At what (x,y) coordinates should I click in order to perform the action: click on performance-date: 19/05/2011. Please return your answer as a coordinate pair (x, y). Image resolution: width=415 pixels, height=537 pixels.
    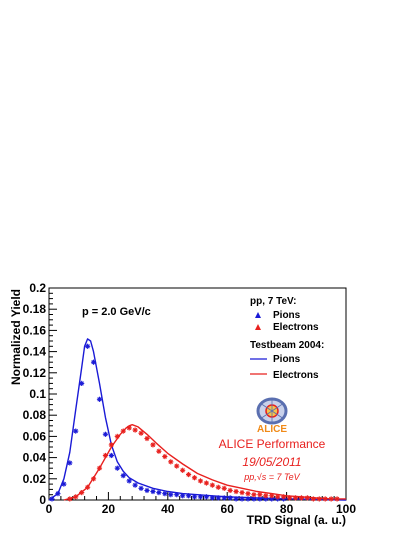
    Looking at the image, I should click on (271, 462).